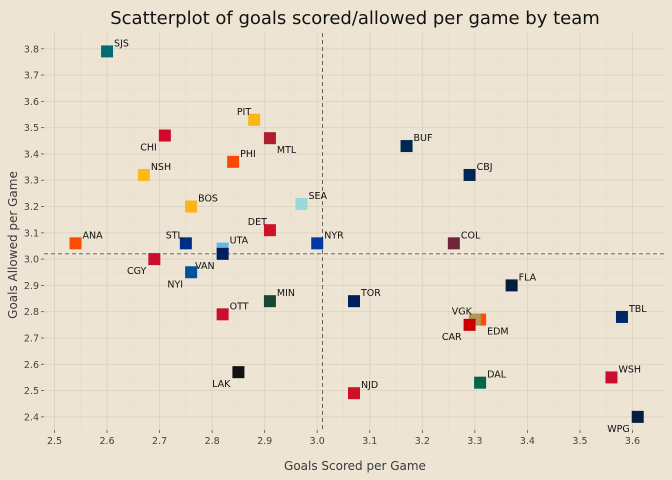  I want to click on point-label-nsh: NSH, so click(161, 167).